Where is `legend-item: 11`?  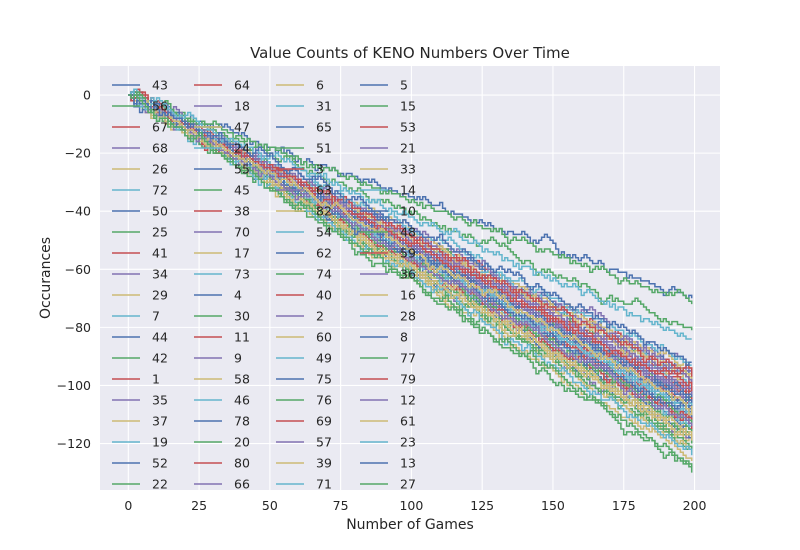 legend-item: 11 is located at coordinates (222, 337).